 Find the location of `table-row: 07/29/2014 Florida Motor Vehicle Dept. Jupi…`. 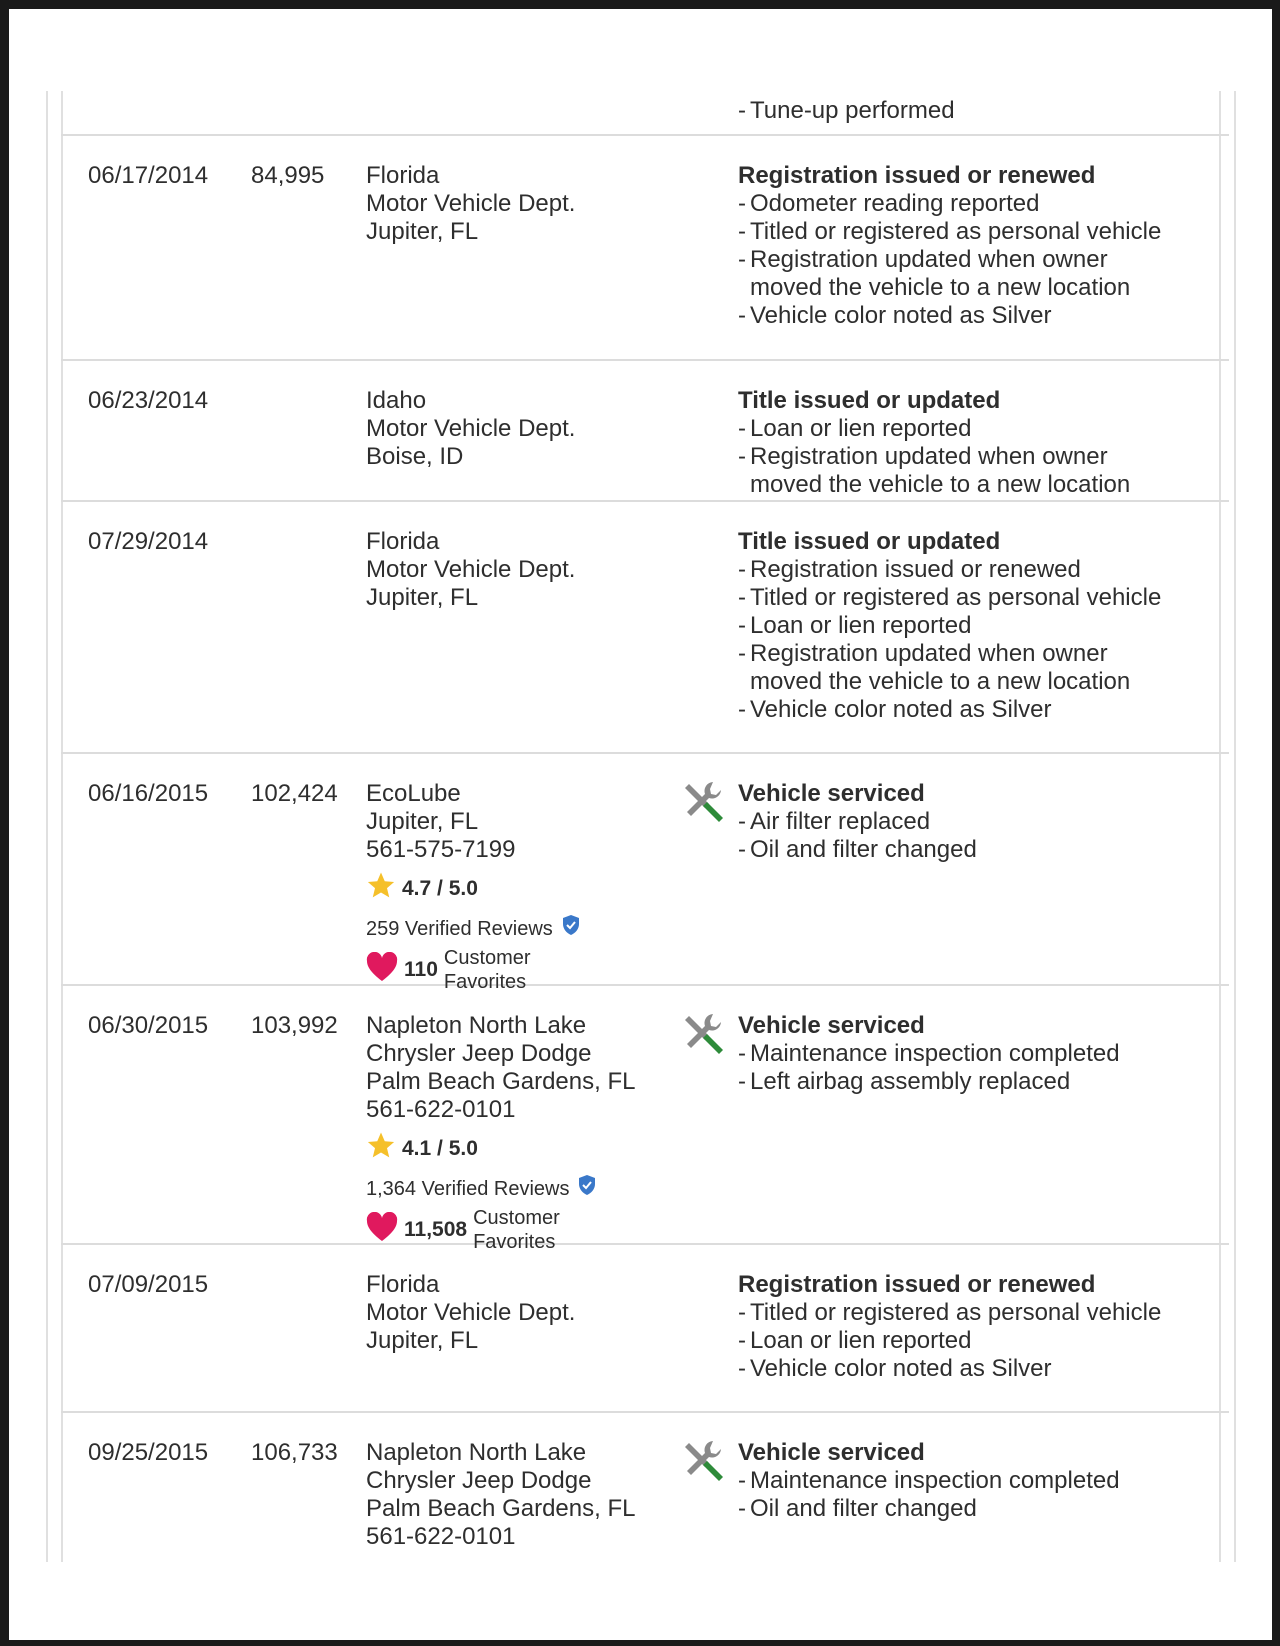

table-row: 07/29/2014 Florida Motor Vehicle Dept. Jupi… is located at coordinates (645, 628).